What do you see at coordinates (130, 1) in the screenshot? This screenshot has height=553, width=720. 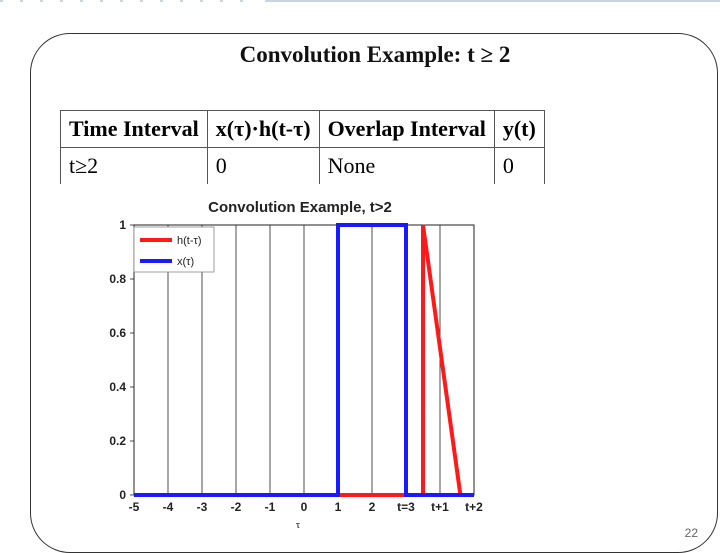 I see `top-dots-decoration` at bounding box center [130, 1].